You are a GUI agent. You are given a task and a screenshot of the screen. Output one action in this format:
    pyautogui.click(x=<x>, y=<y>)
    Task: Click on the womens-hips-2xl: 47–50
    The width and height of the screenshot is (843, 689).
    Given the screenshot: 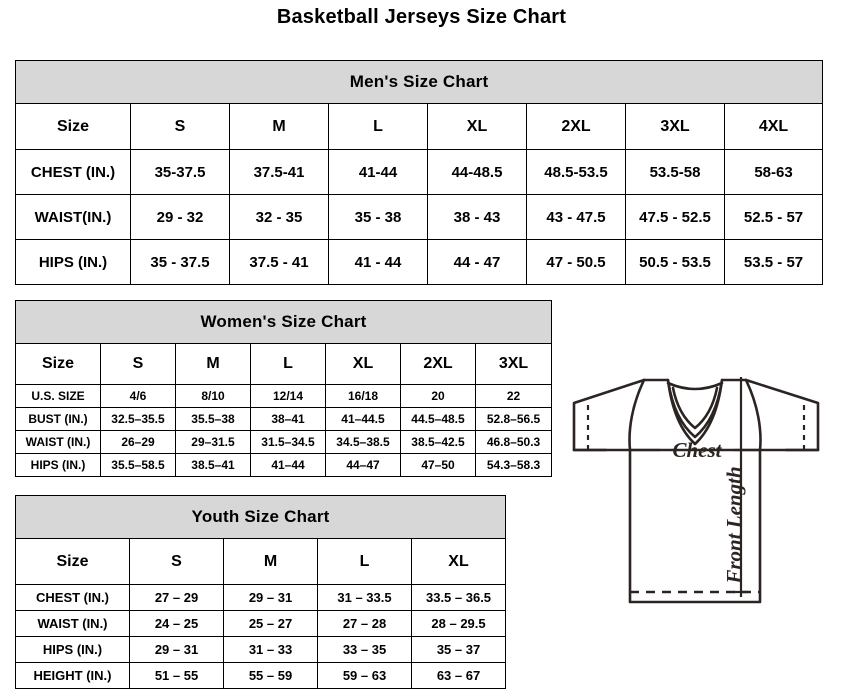 What is the action you would take?
    pyautogui.click(x=438, y=465)
    